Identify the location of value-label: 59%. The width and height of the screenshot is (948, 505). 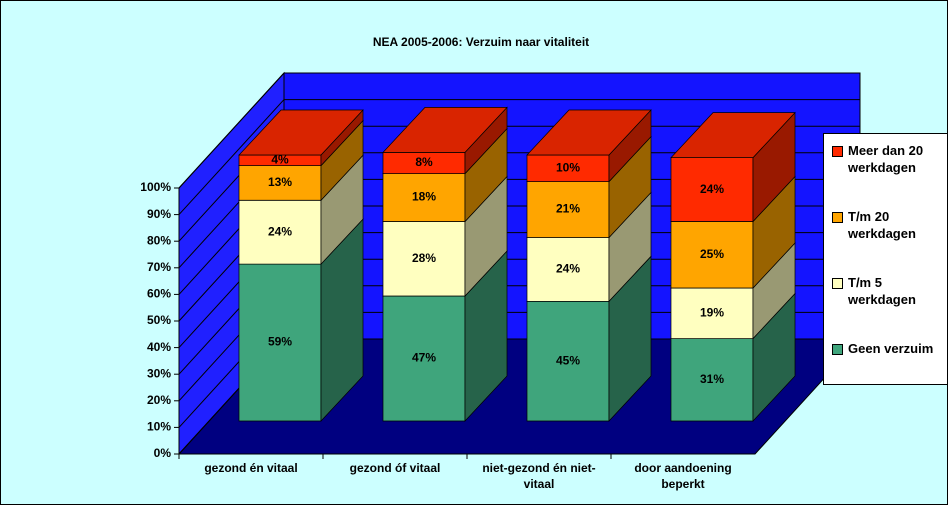
(280, 342).